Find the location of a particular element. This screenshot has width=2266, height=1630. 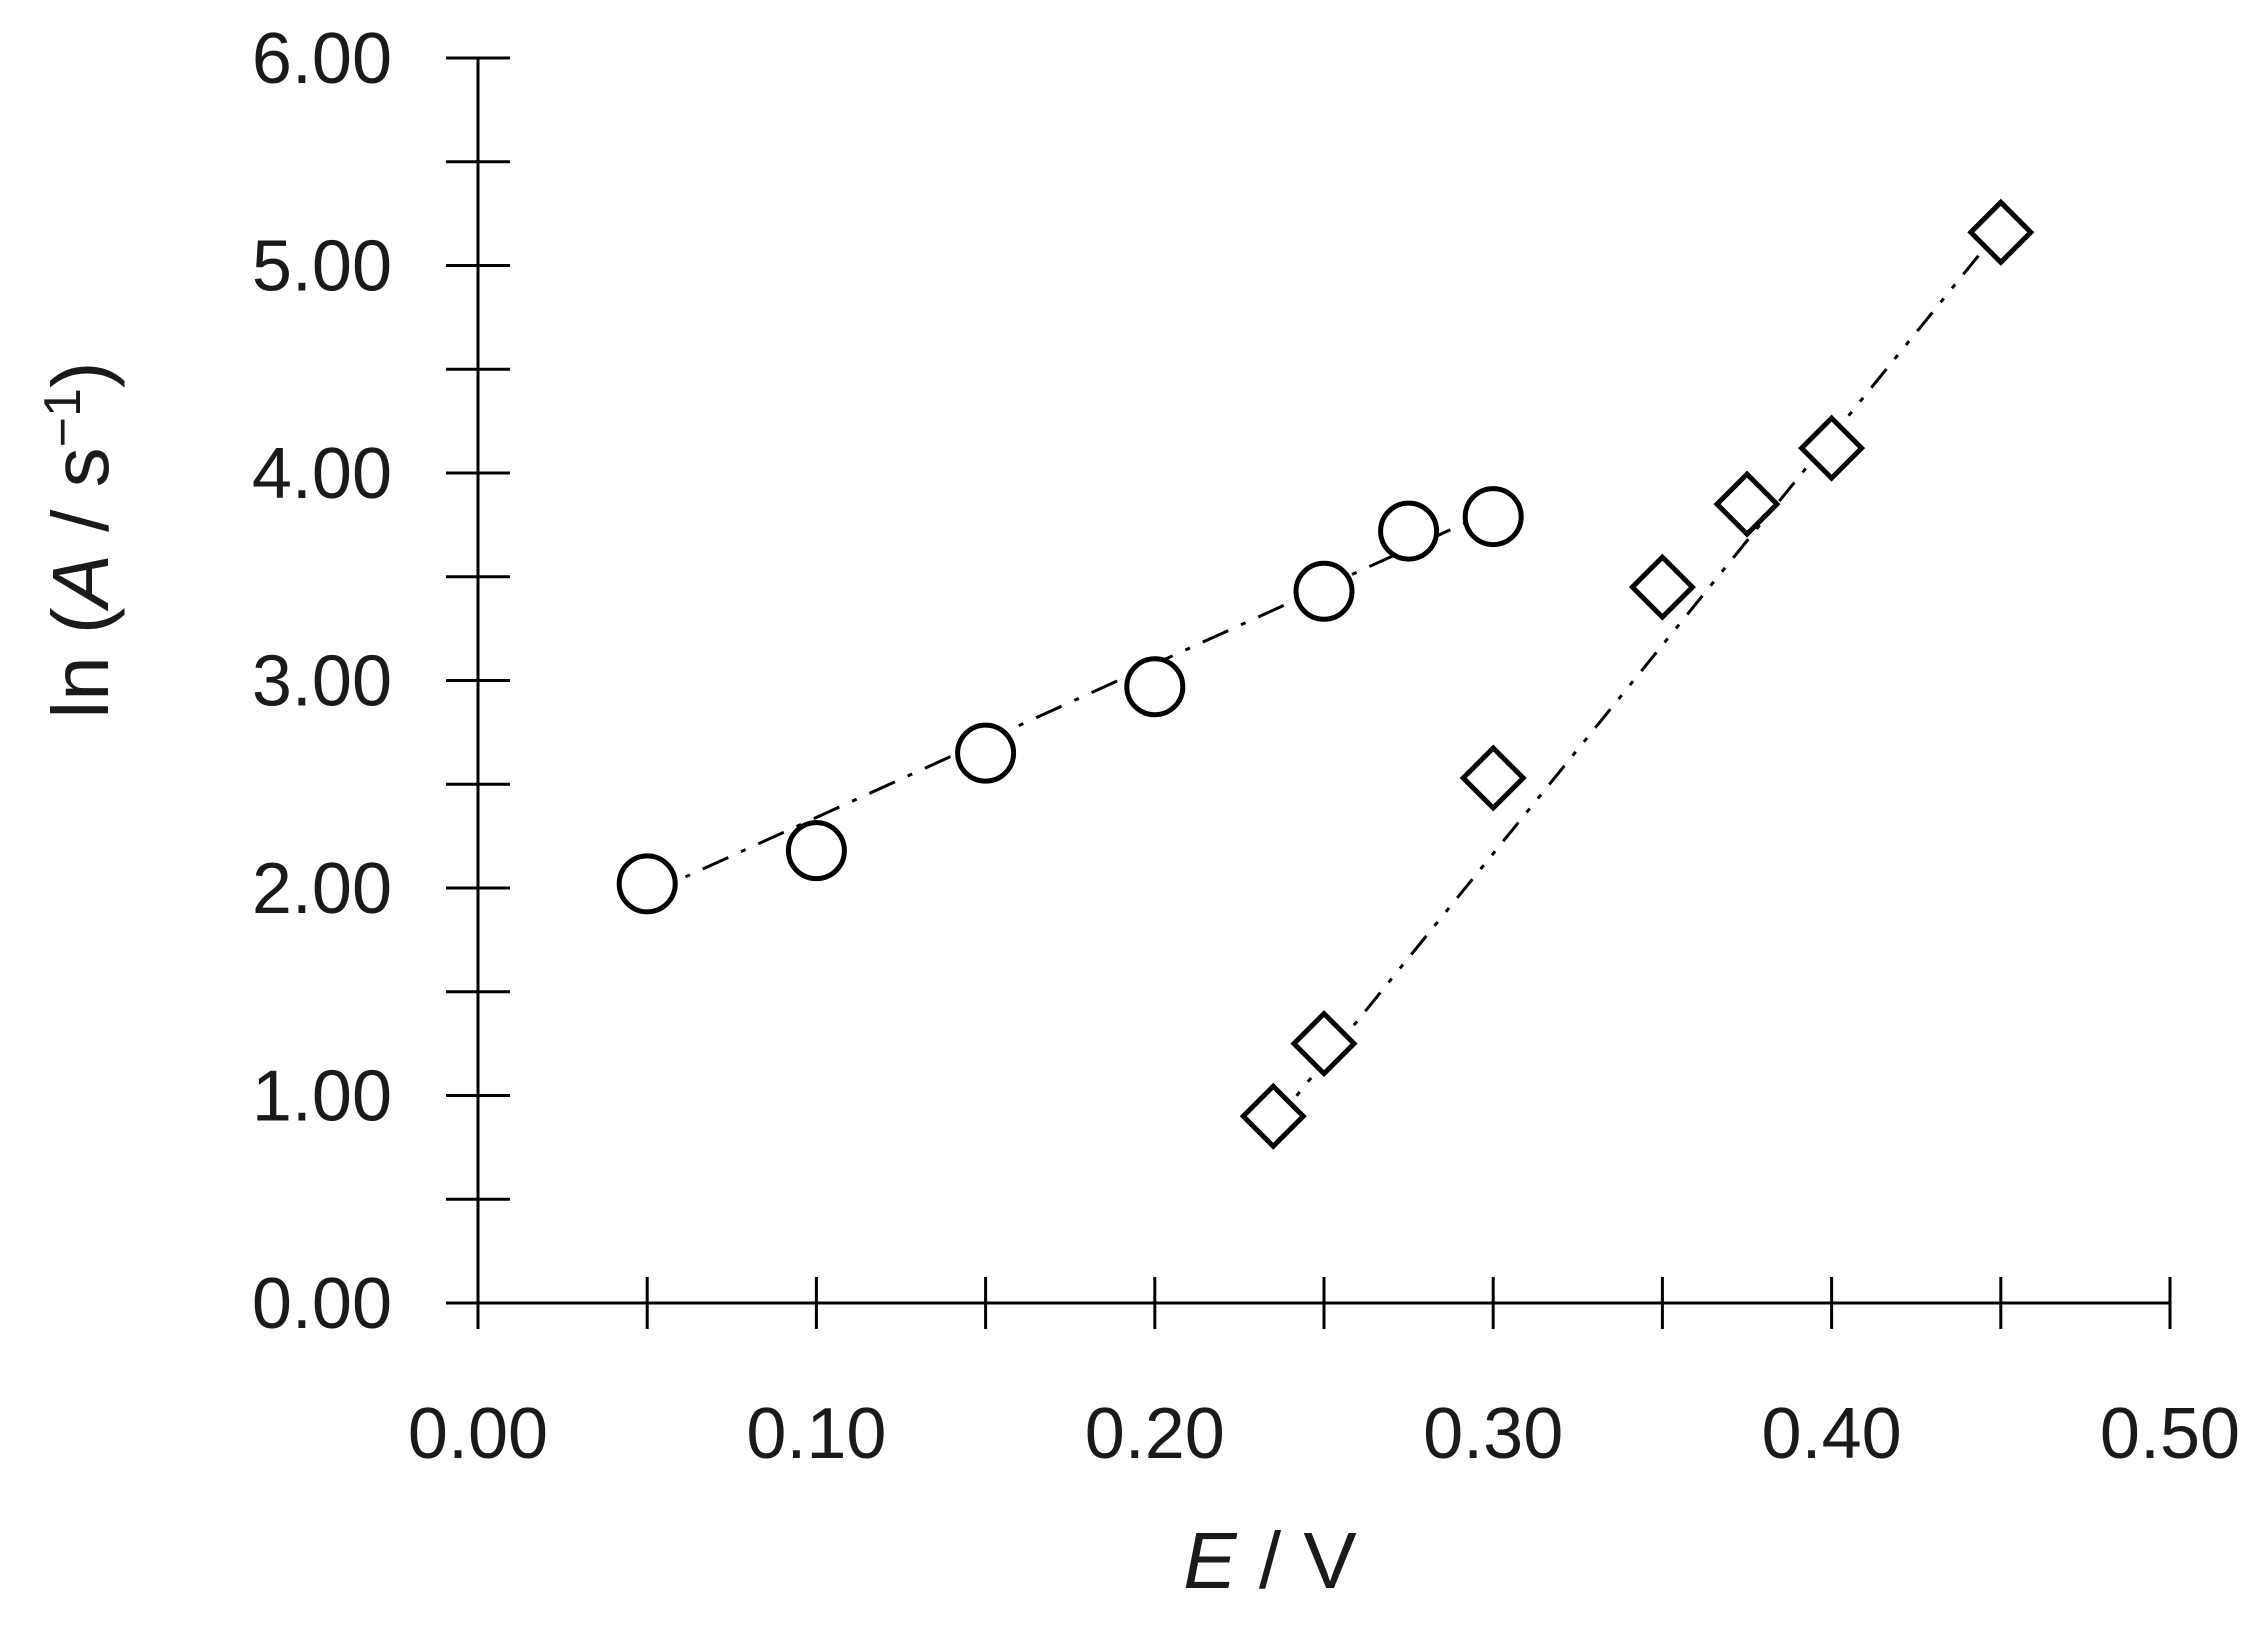

y-tick-label: 5.00 is located at coordinates (322, 267).